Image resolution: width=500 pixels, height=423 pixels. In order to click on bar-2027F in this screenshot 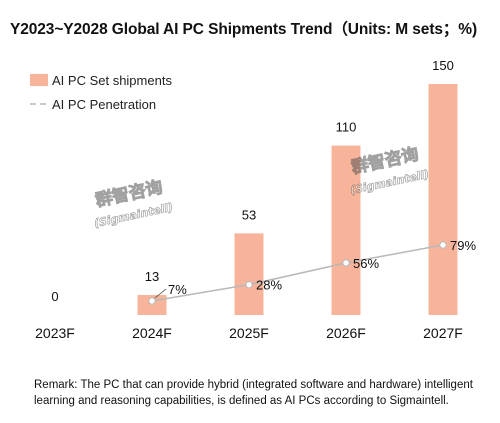, I will do `click(443, 199)`.